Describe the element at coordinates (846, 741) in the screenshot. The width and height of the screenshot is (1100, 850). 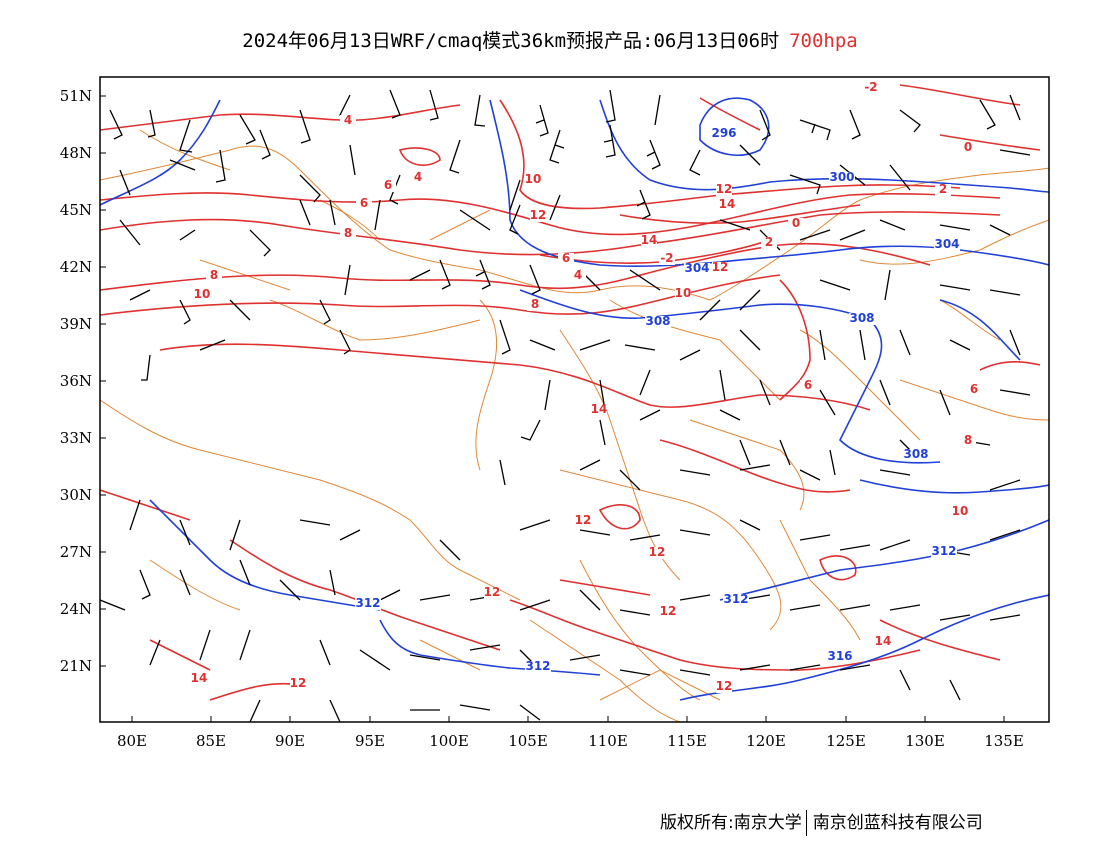
I see `lon-tick-label: 125E` at that location.